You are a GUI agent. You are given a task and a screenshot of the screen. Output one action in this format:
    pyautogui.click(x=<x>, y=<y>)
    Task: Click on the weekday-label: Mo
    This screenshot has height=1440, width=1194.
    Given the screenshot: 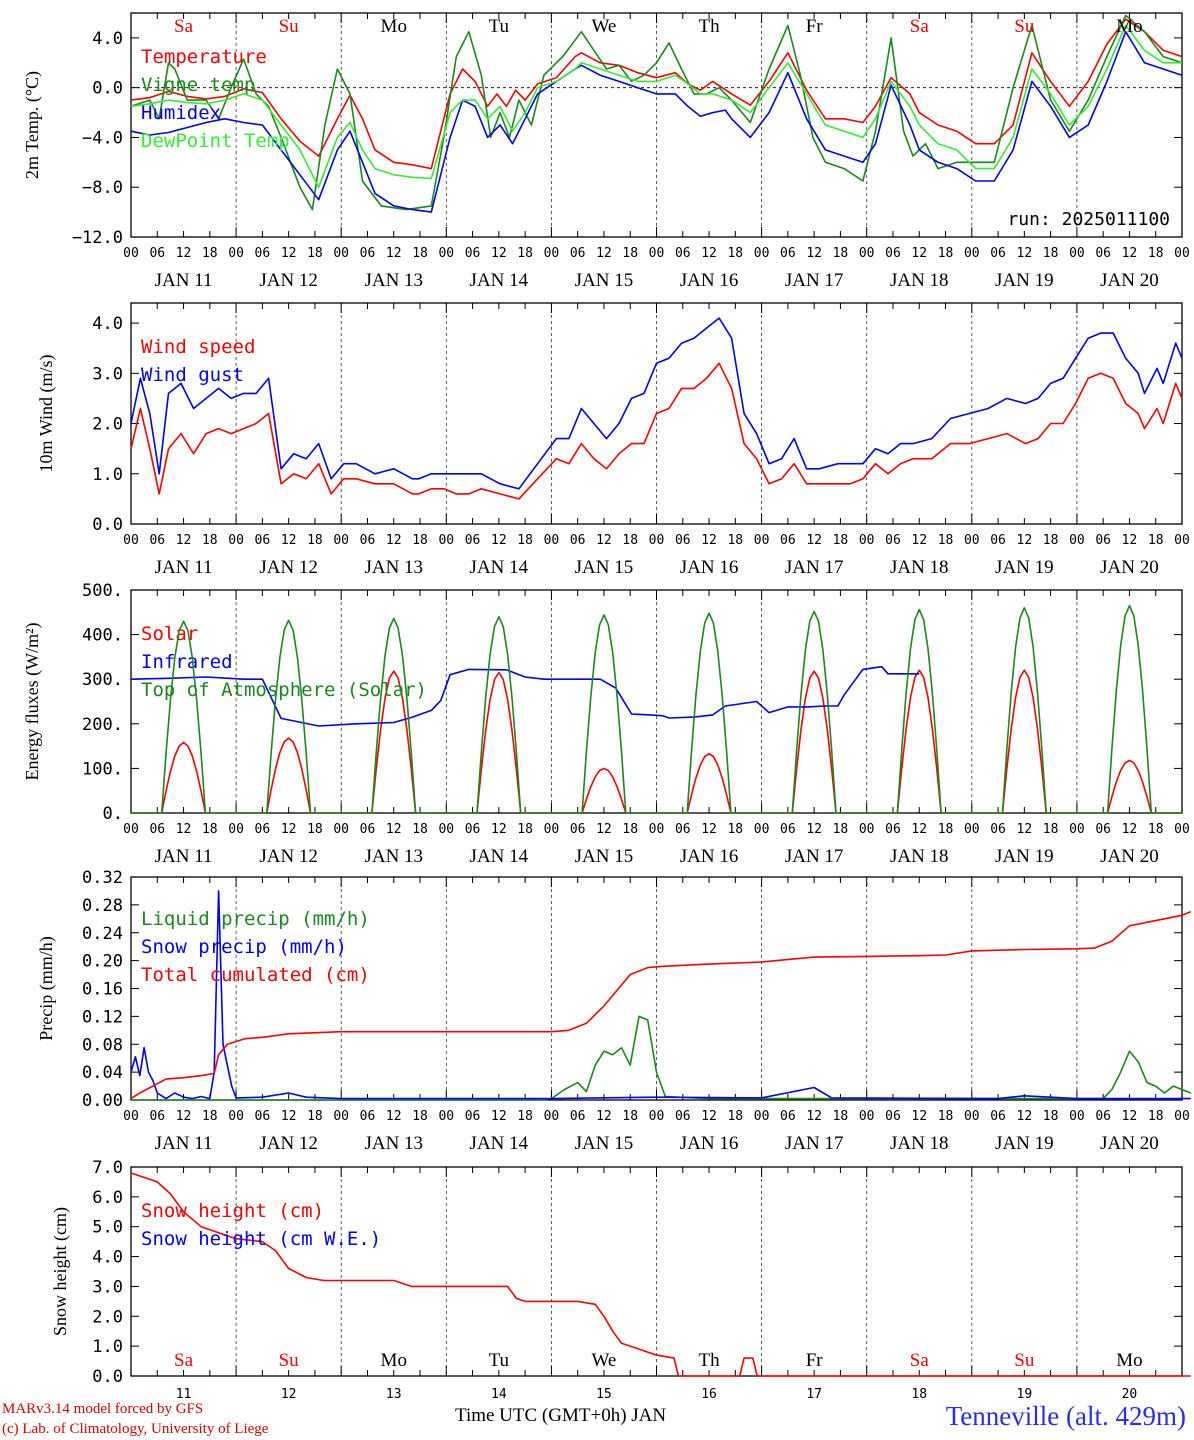 What is the action you would take?
    pyautogui.click(x=1129, y=26)
    